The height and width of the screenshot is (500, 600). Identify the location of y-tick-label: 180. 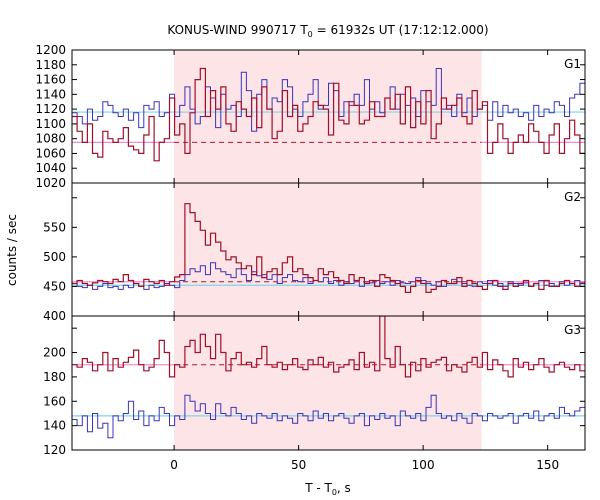
(54, 377).